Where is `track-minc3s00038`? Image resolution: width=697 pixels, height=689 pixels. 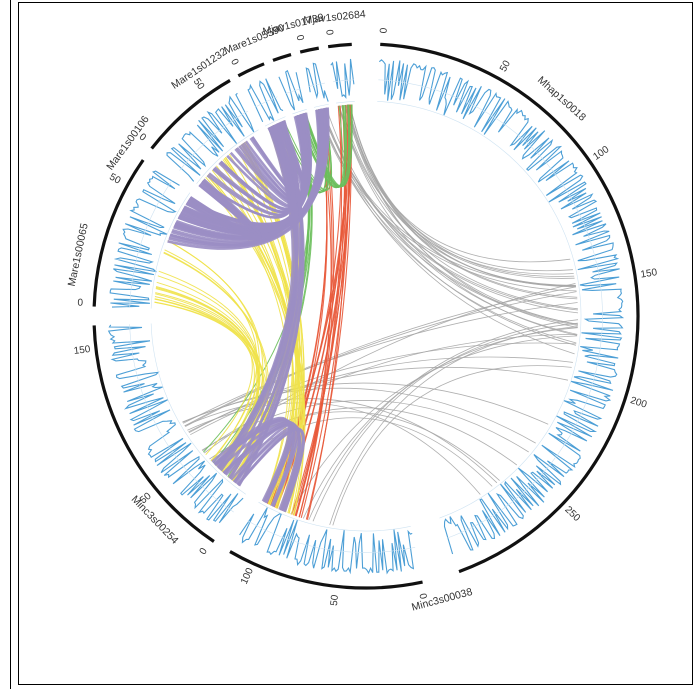
track-minc3s00038 is located at coordinates (327, 541).